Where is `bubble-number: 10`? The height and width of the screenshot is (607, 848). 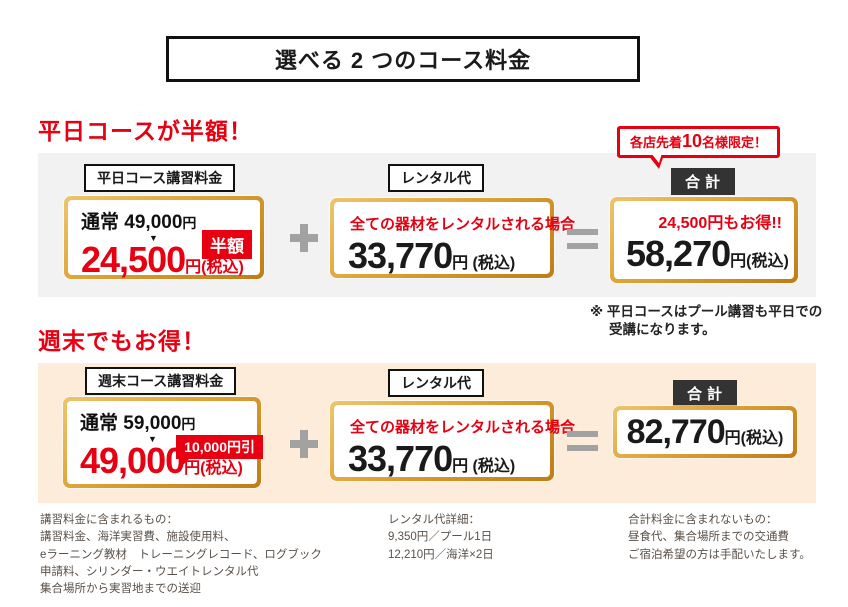
bubble-number: 10 is located at coordinates (692, 141).